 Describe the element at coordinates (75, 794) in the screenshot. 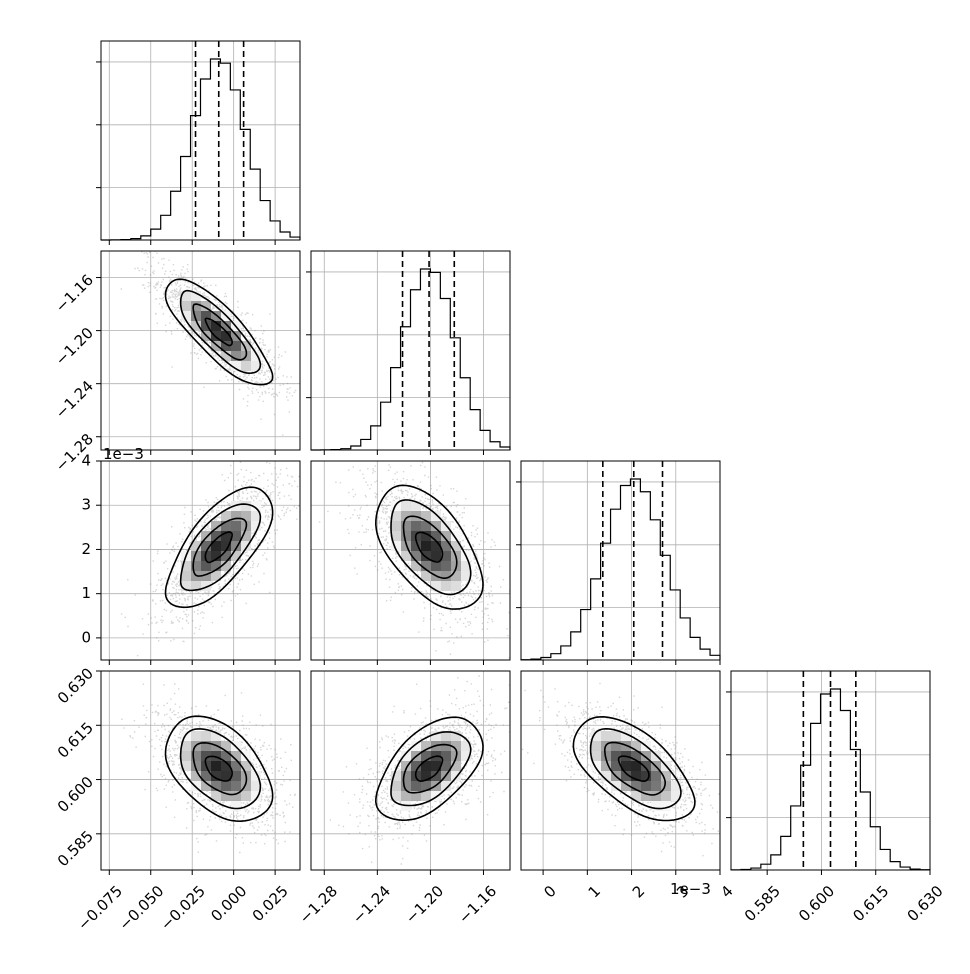

I see `y-tick-label: 0.600` at that location.